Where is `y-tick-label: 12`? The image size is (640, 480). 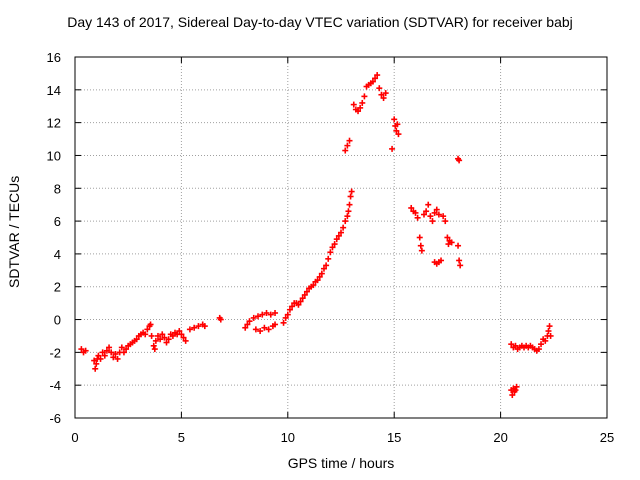 y-tick-label: 12 is located at coordinates (54, 123).